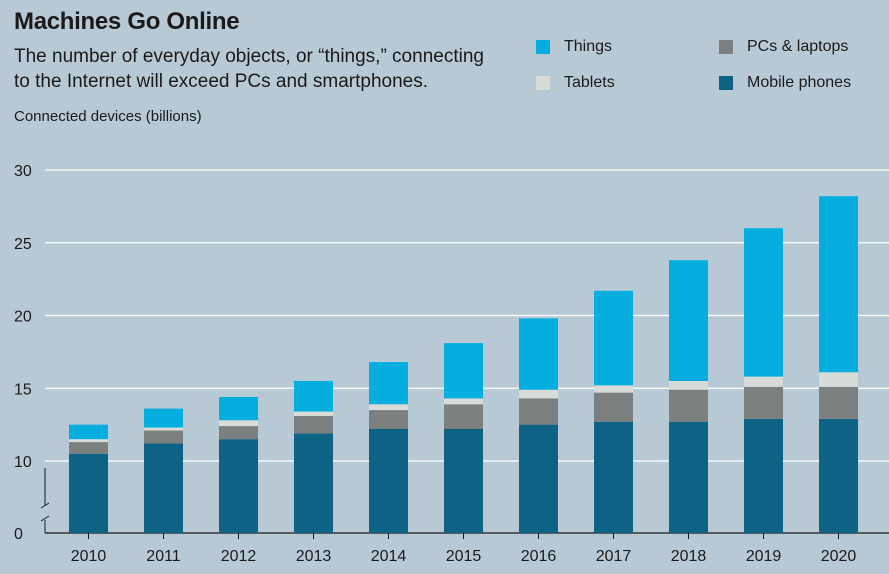 The height and width of the screenshot is (574, 889). I want to click on bar-pcs-laptops-2018, so click(688, 405).